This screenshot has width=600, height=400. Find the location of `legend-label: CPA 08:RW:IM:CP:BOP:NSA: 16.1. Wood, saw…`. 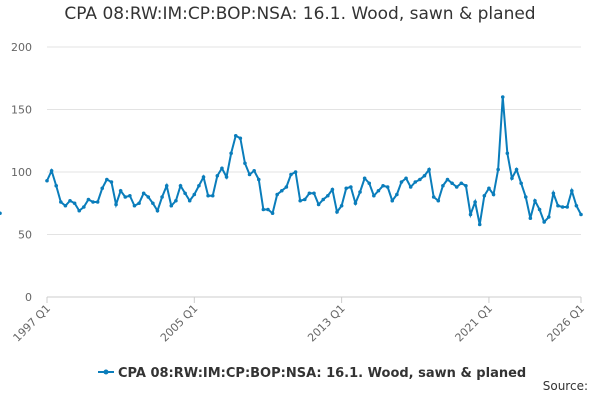

legend-label: CPA 08:RW:IM:CP:BOP:NSA: 16.1. Wood, saw… is located at coordinates (322, 373).